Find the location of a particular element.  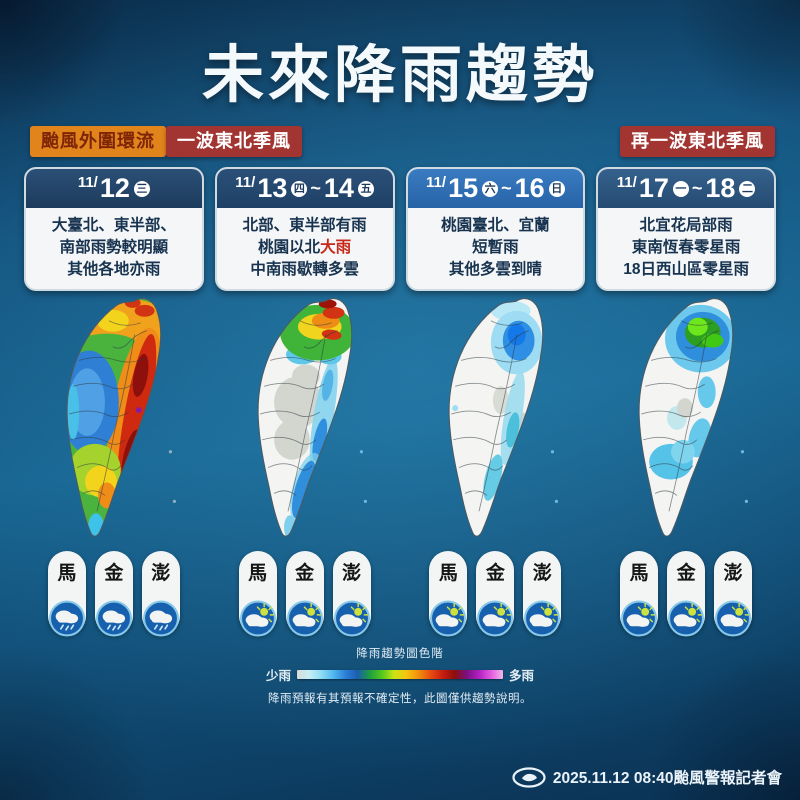

forecast-panel-2: 11/ 13 四 ~ 14 五 北部、東半部有雨 桃園以北大雨 中南雨歇轉多雲 is located at coordinates (304, 404).